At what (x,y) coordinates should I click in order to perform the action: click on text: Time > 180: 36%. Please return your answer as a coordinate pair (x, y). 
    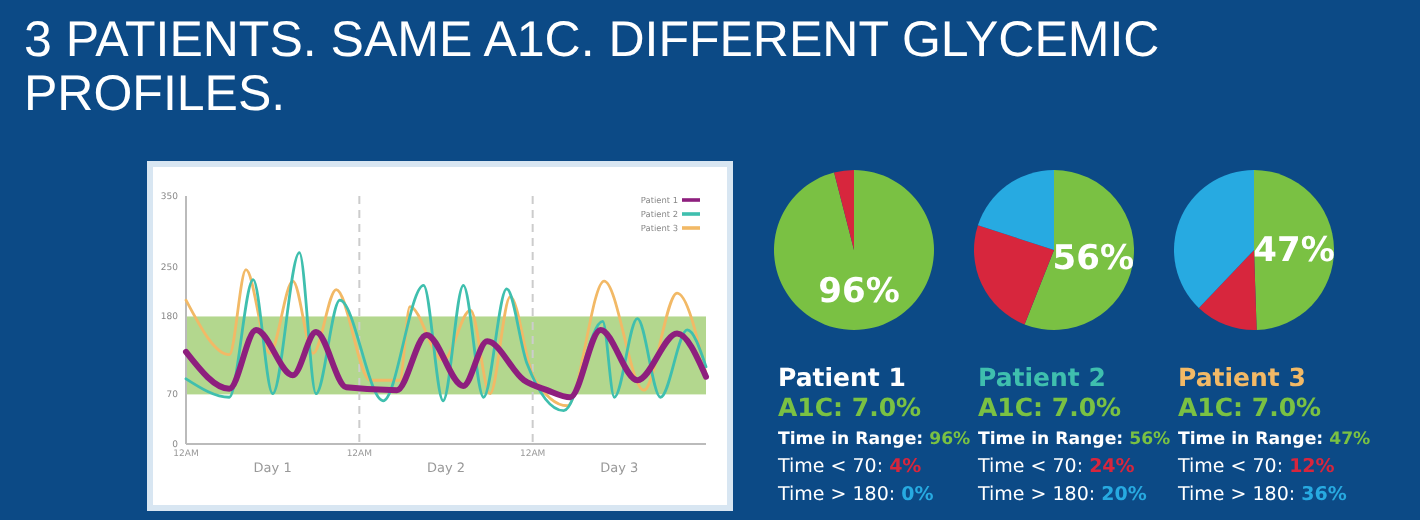
    Looking at the image, I should click on (1262, 495).